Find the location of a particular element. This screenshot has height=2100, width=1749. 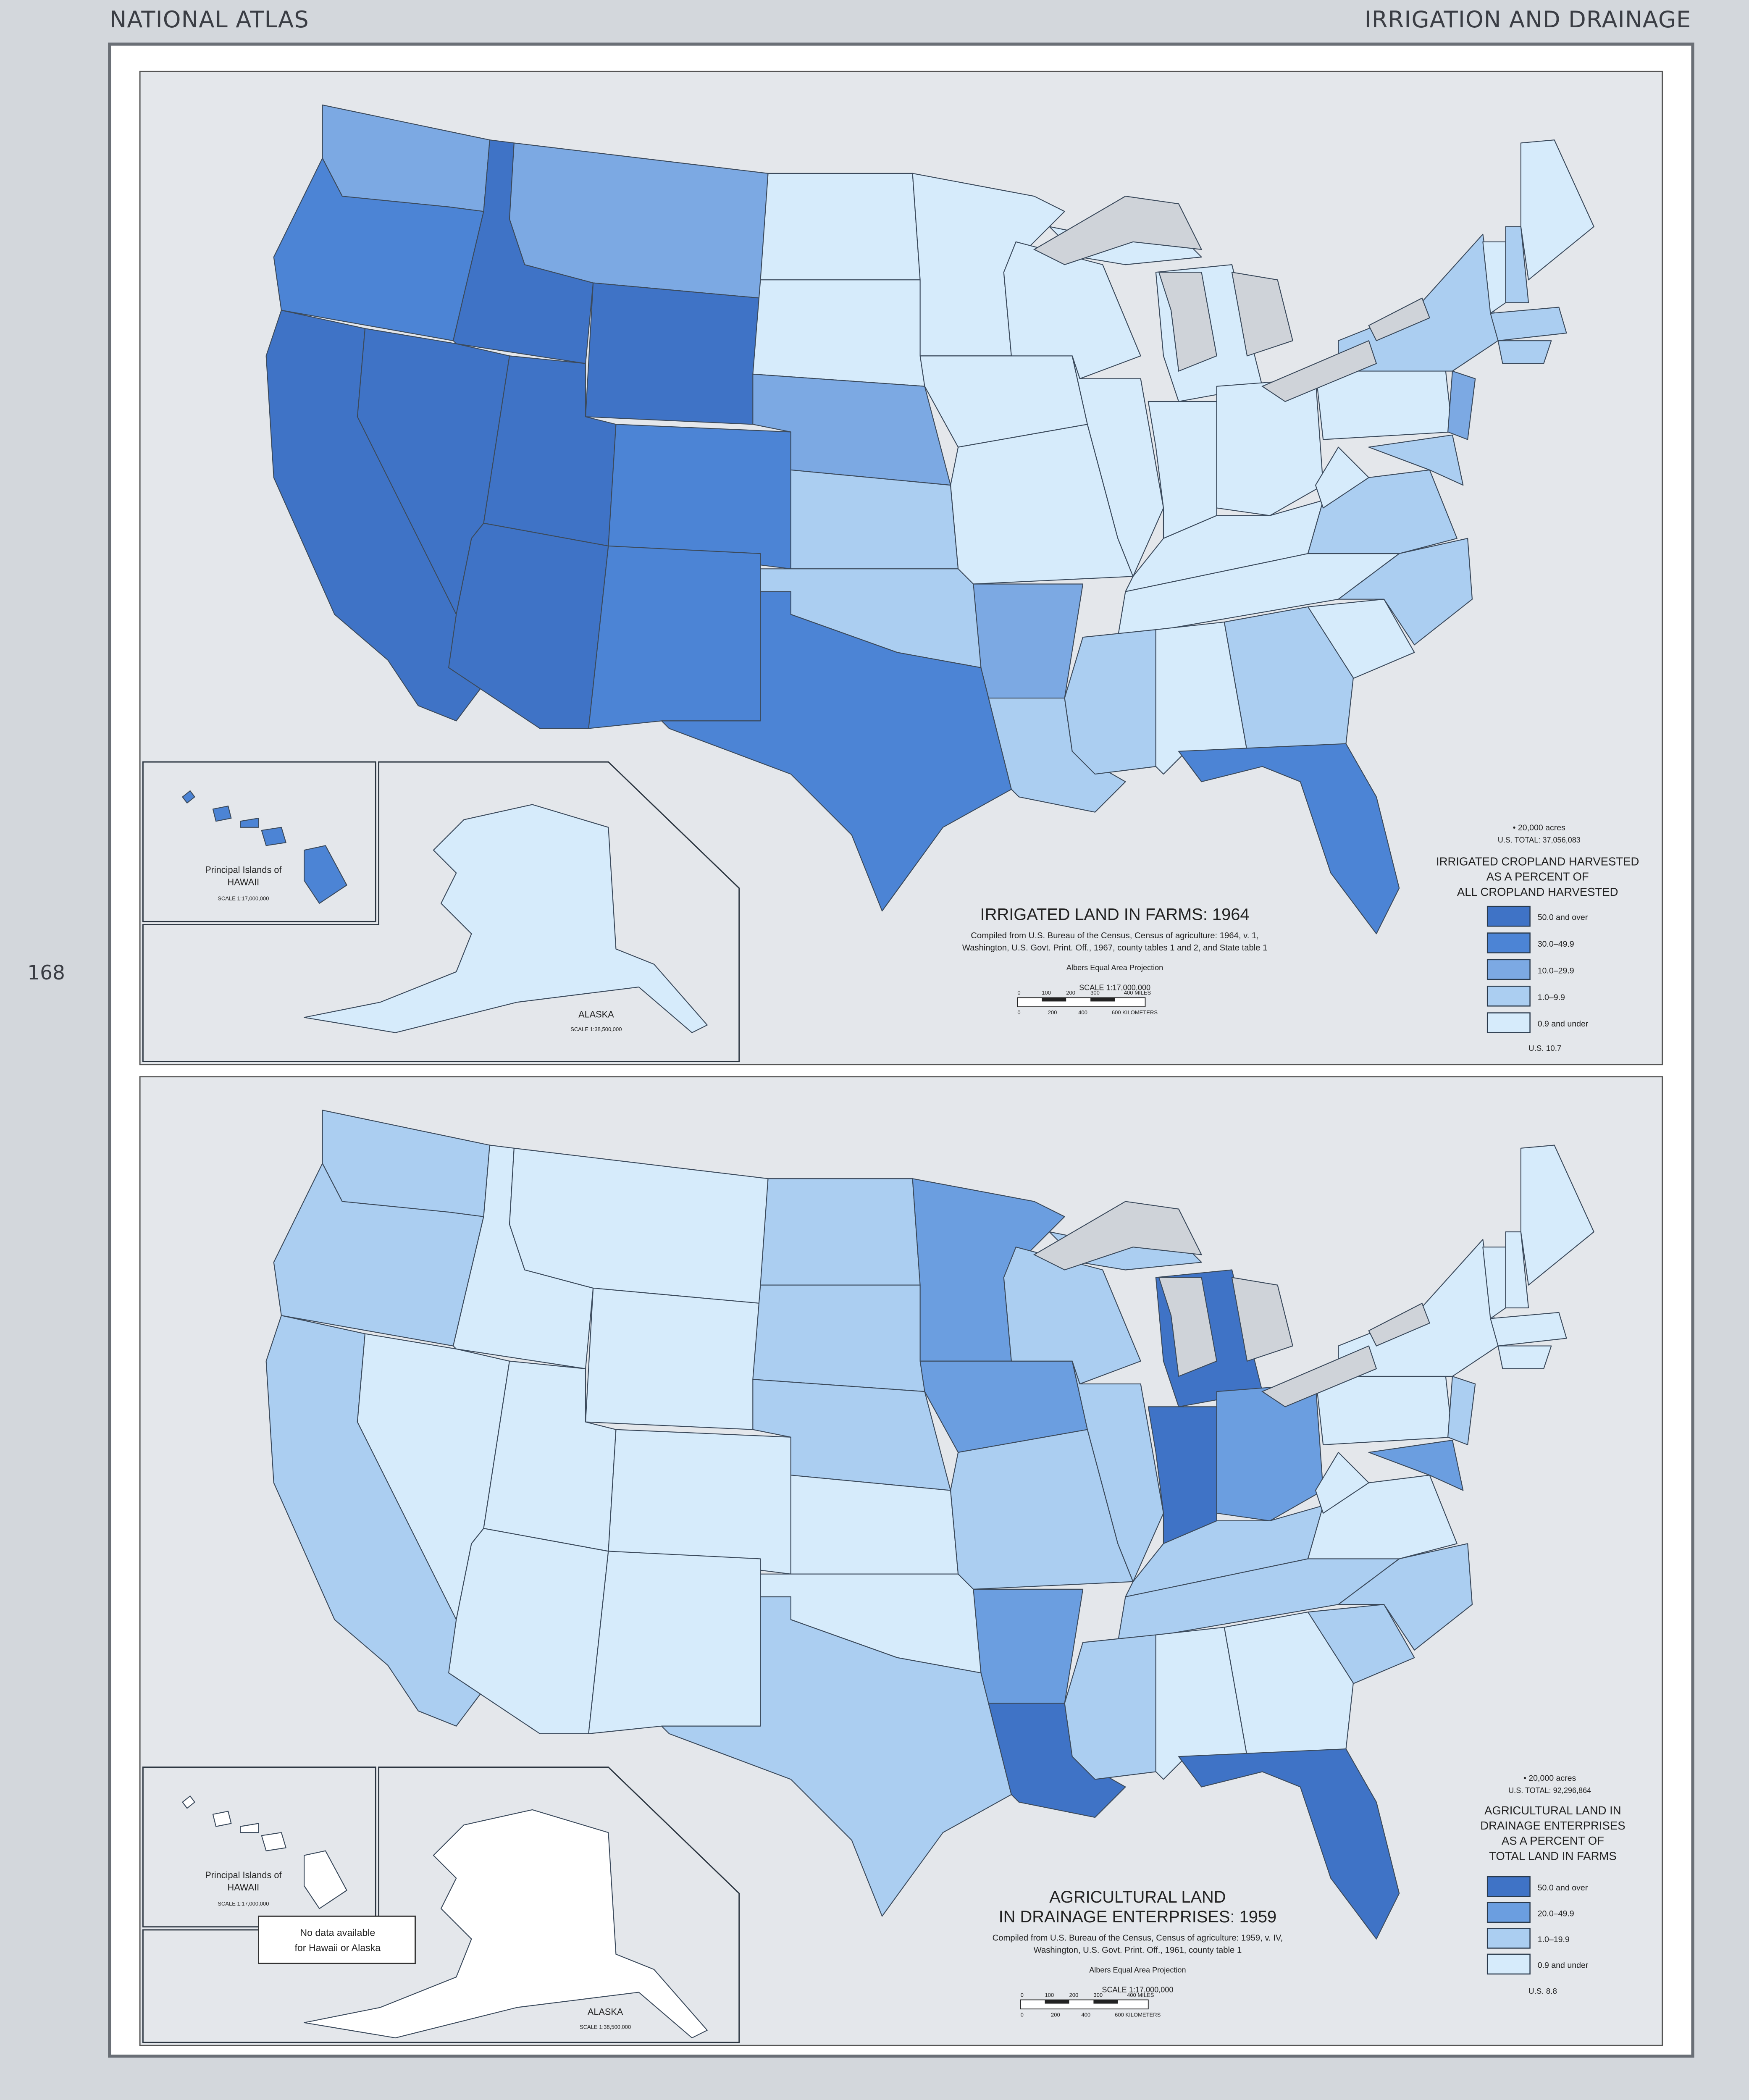

state-md is located at coordinates (1416, 460).